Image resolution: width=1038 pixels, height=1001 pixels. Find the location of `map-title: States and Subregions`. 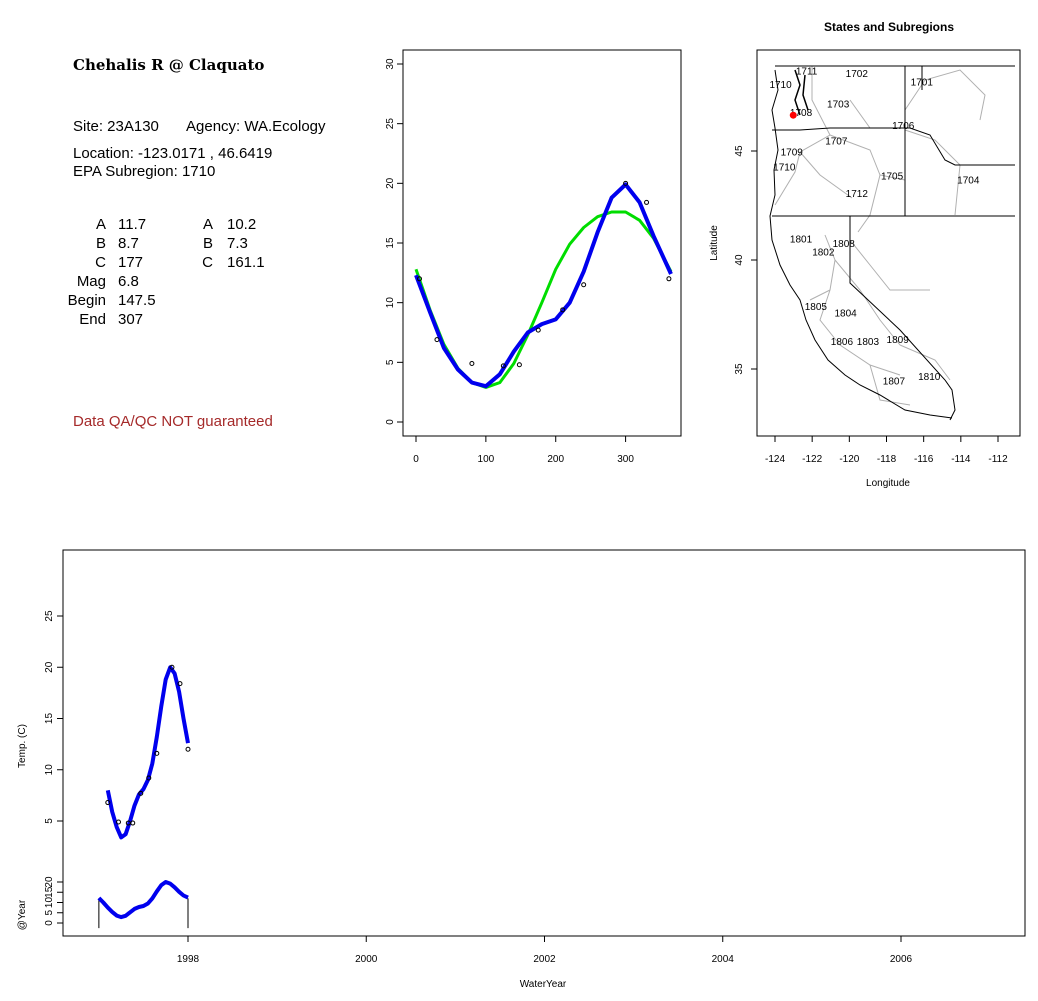

map-title: States and Subregions is located at coordinates (889, 27).